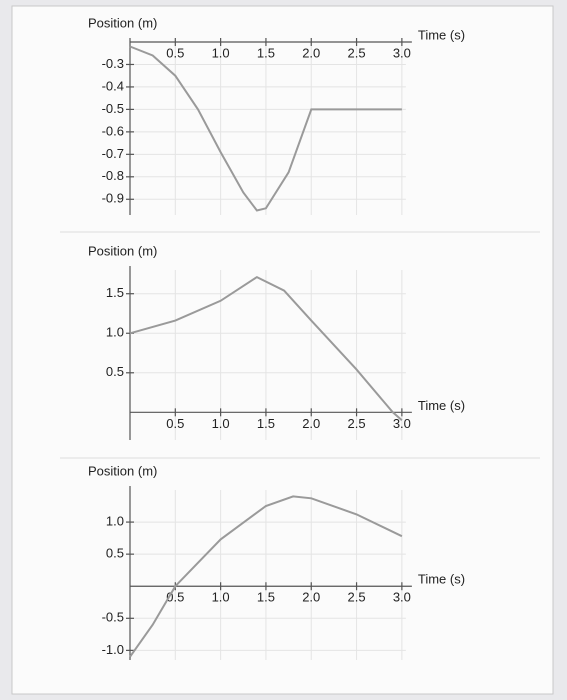 The height and width of the screenshot is (700, 567). What do you see at coordinates (113, 175) in the screenshot?
I see `y-tick-label: -0.8` at bounding box center [113, 175].